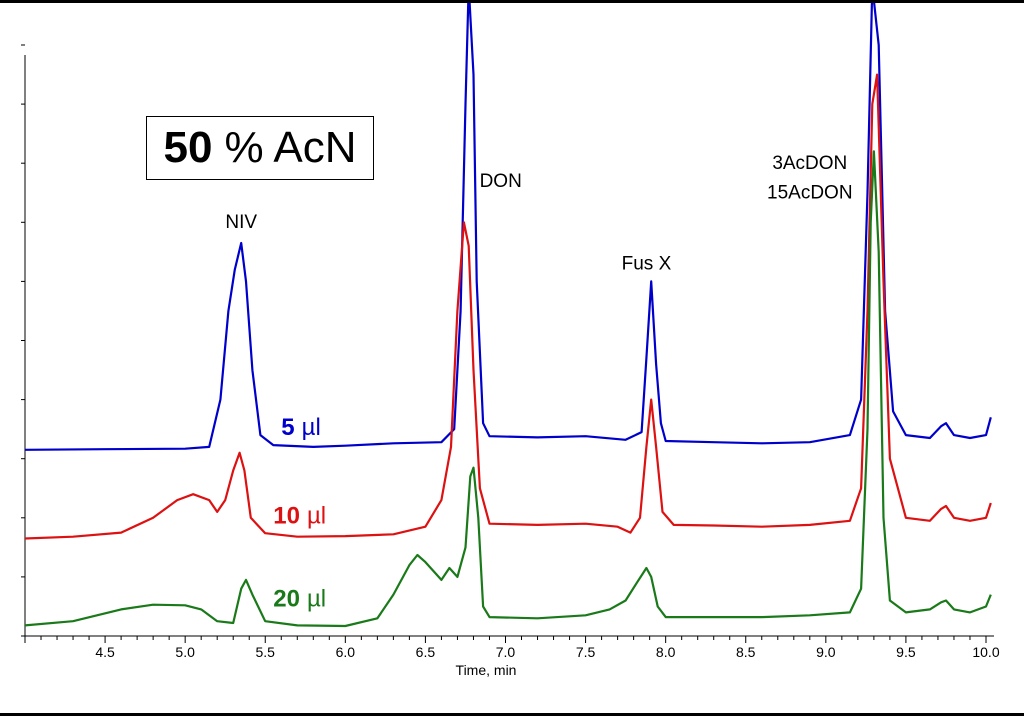 The image size is (1024, 716). Describe the element at coordinates (287, 427) in the screenshot. I see `series-label-bold: 5` at that location.